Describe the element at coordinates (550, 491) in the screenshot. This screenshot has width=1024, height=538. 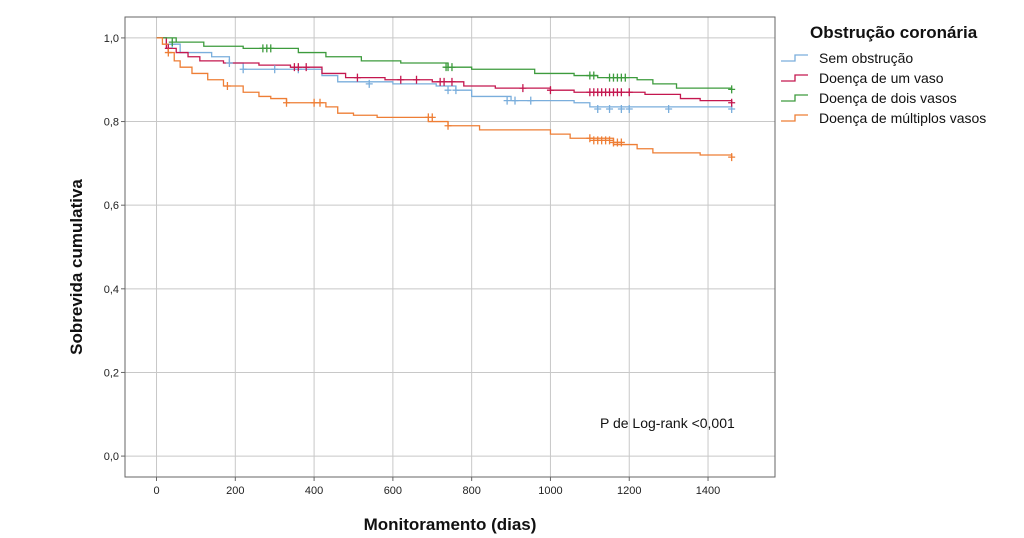
I see `x-tick-label: 1000` at that location.